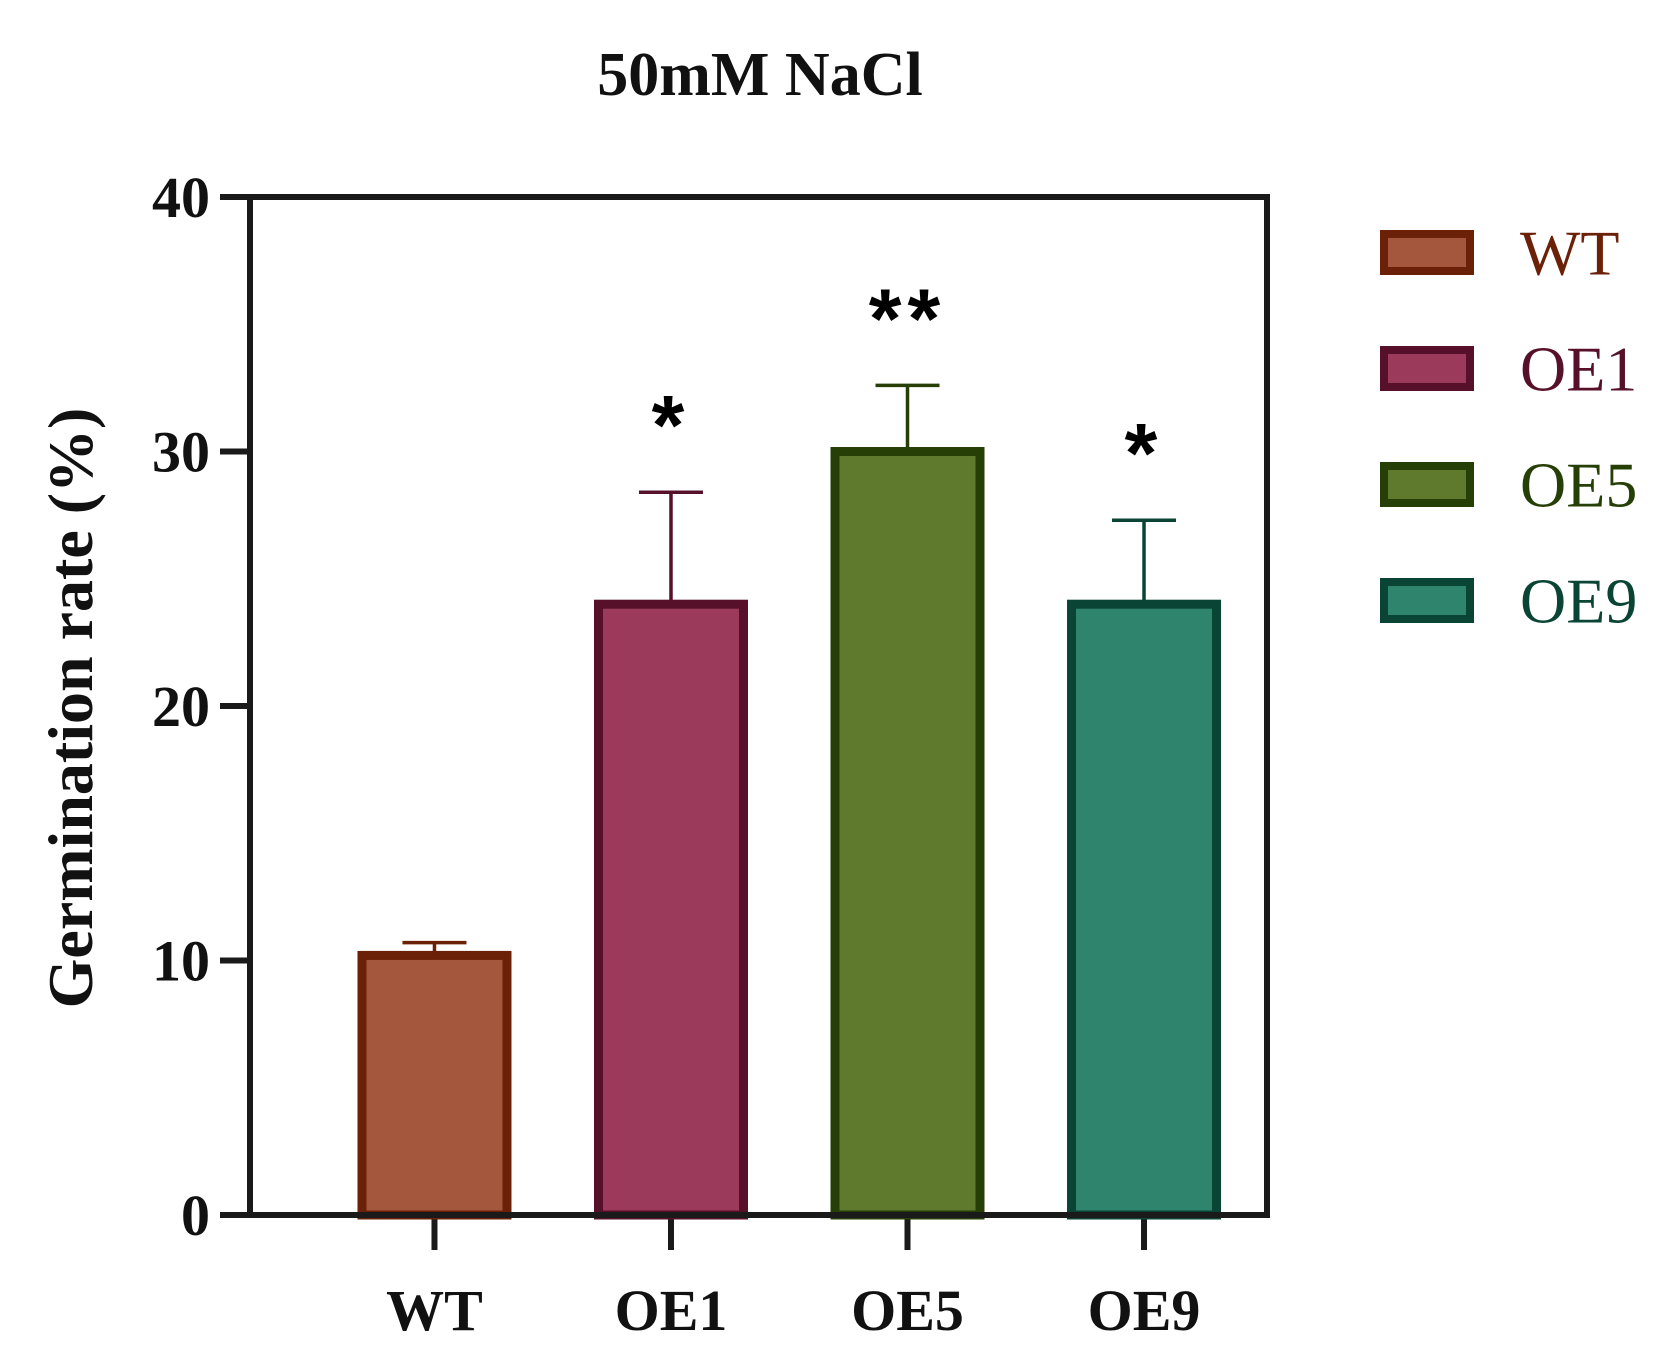 The width and height of the screenshot is (1675, 1348). I want to click on y-tick-label: 10, so click(181, 961).